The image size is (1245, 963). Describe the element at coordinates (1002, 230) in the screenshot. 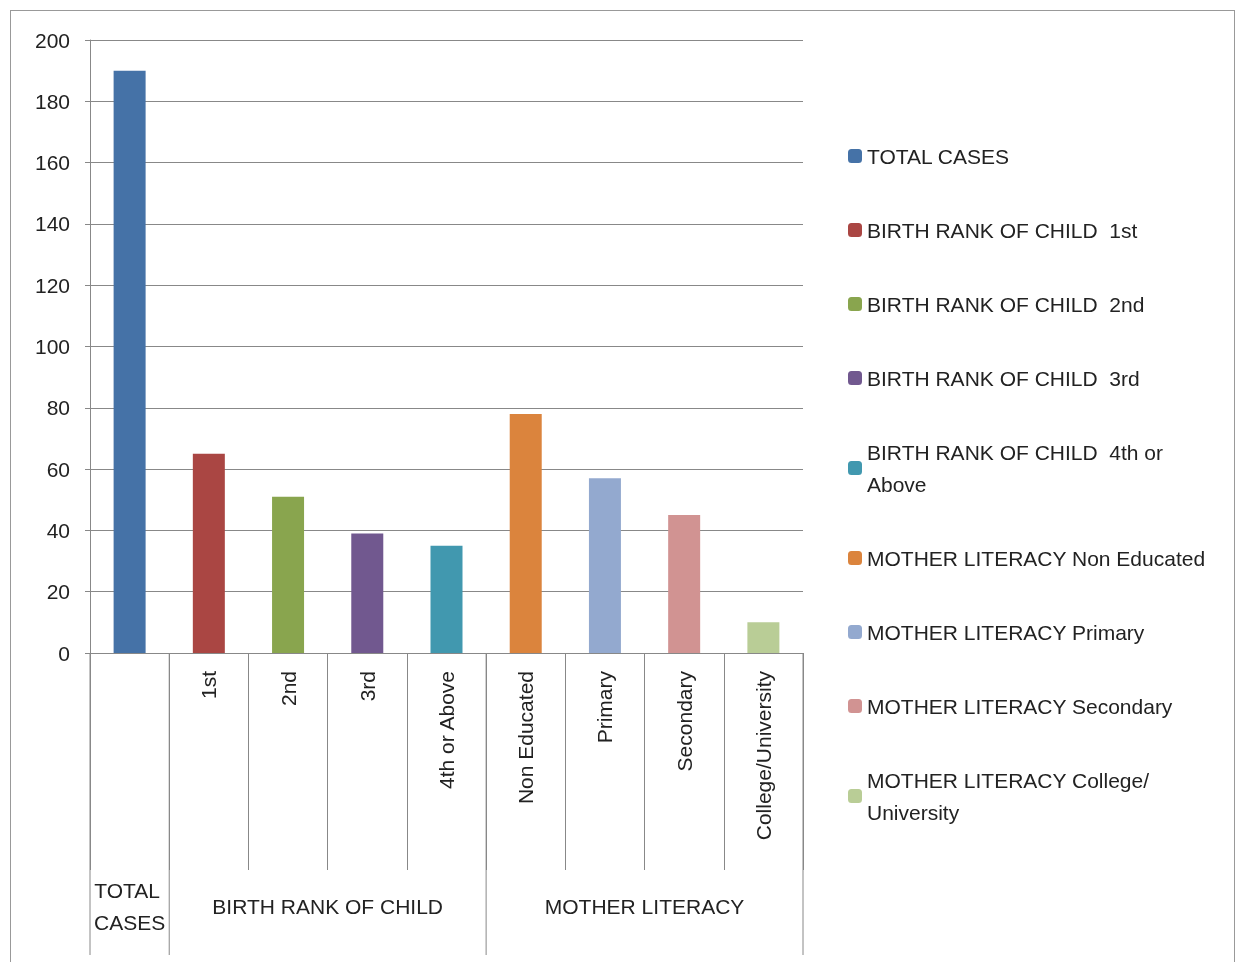

I see `legend-label: BIRTH RANK OF CHILD 1st` at that location.